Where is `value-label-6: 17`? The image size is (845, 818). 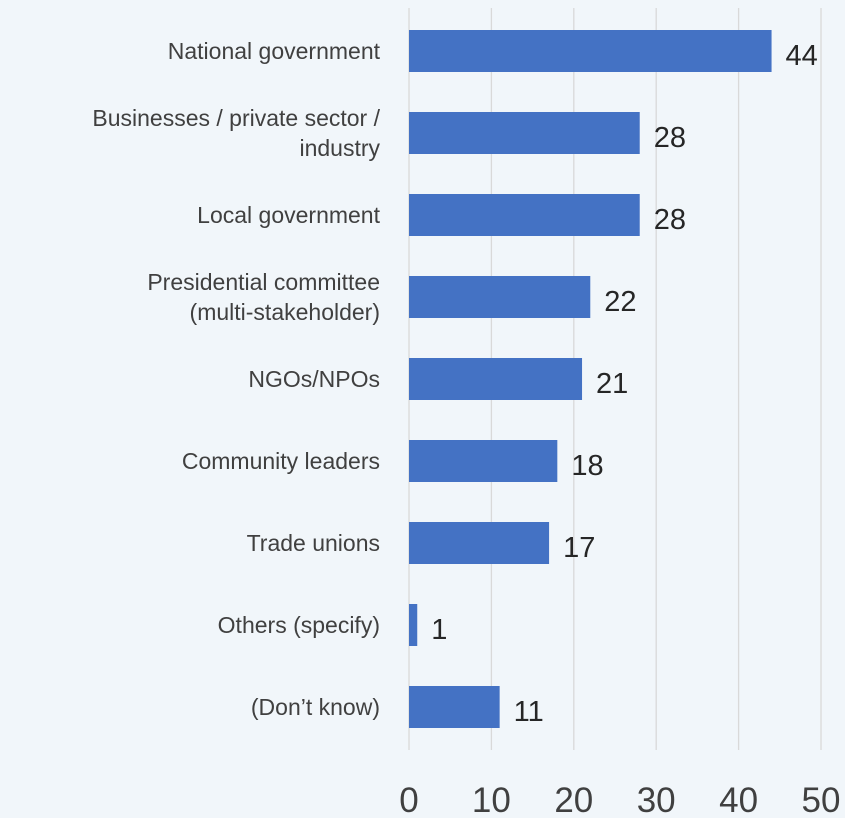
value-label-6: 17 is located at coordinates (579, 548).